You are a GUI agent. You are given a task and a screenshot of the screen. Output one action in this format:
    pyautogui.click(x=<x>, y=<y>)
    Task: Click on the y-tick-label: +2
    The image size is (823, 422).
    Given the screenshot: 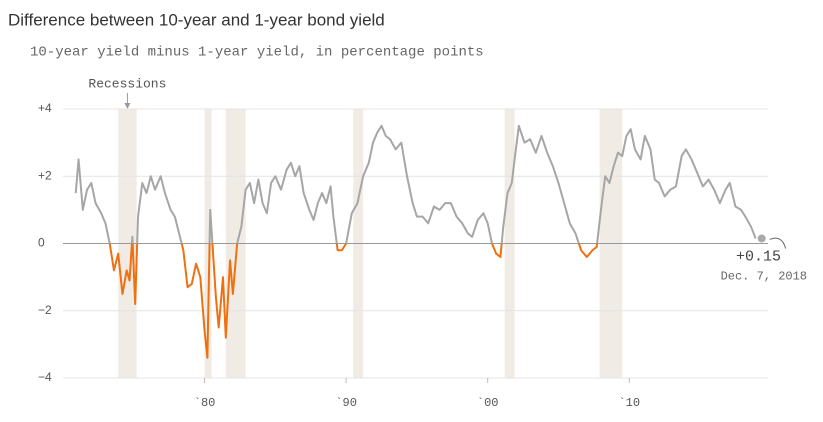 What is the action you would take?
    pyautogui.click(x=45, y=175)
    